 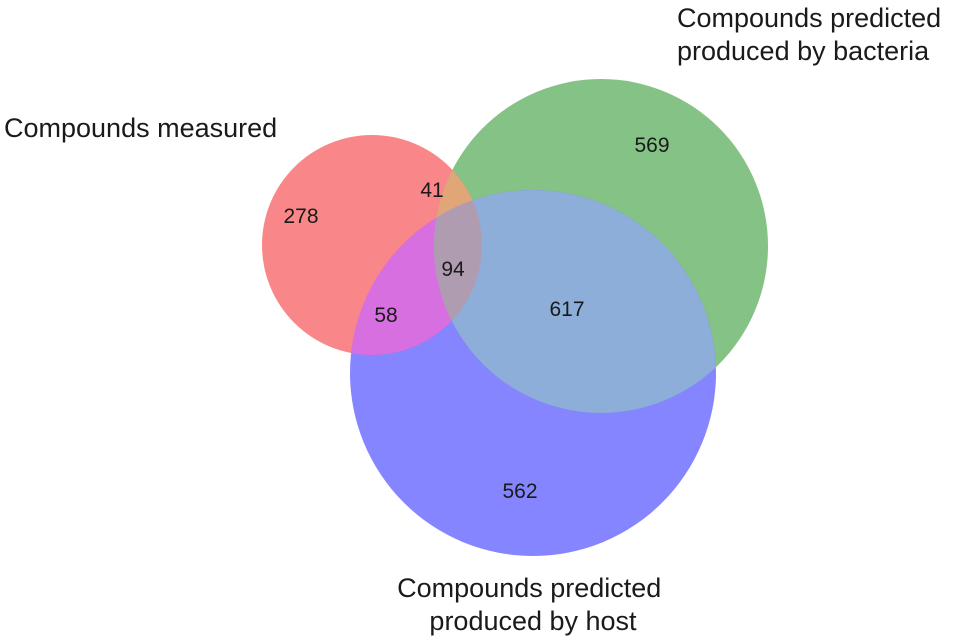 I want to click on region-measured-only-count: 278, so click(x=300, y=216).